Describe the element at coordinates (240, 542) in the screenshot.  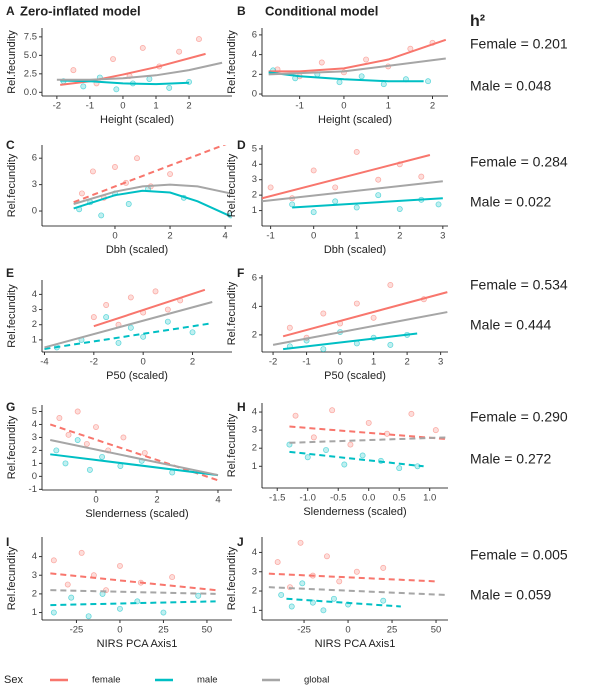
I see `panel-label: J` at that location.